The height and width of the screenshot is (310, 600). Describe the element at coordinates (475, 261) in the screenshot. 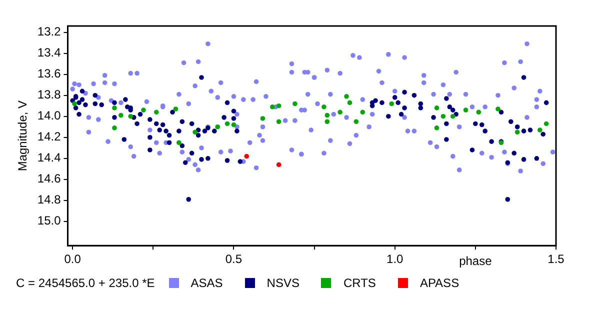

I see `x-axis-title: phase` at that location.